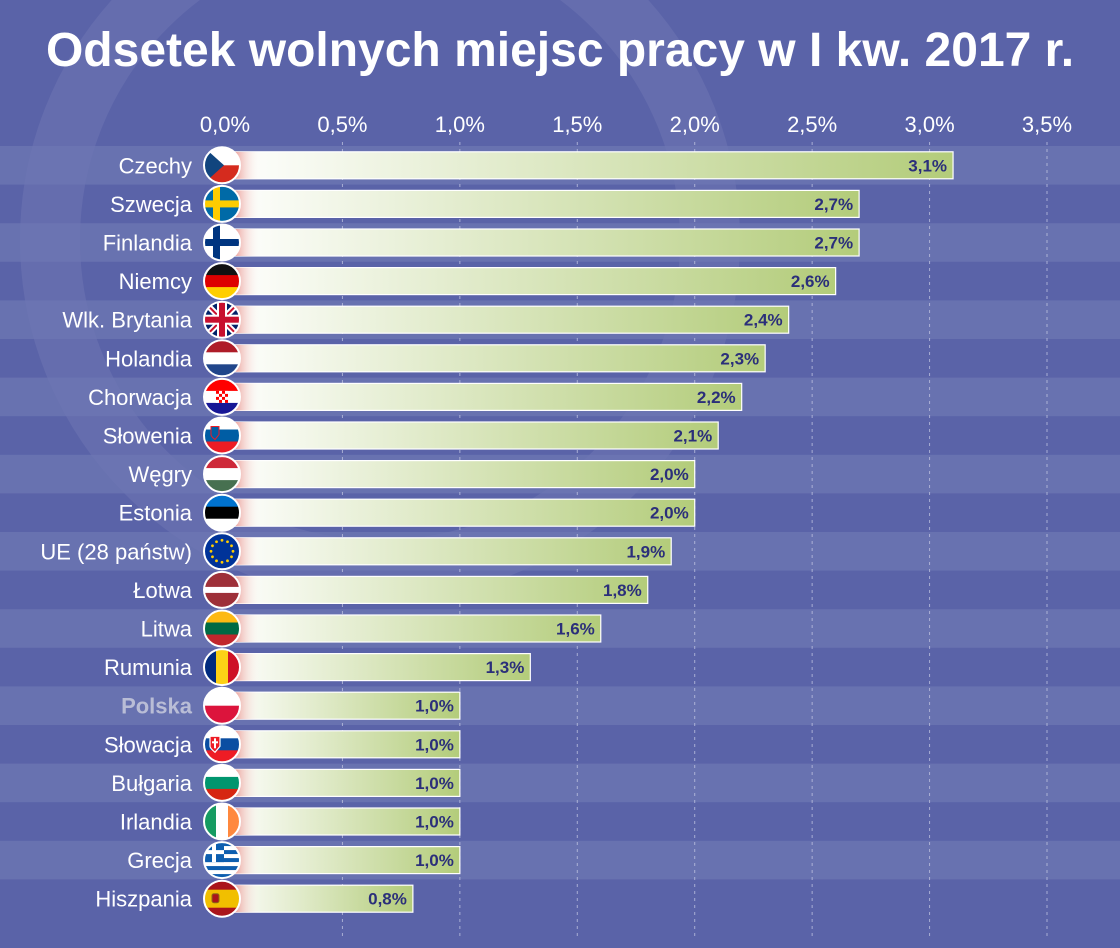  Describe the element at coordinates (222, 165) in the screenshot. I see `czech-flag-icon` at that location.